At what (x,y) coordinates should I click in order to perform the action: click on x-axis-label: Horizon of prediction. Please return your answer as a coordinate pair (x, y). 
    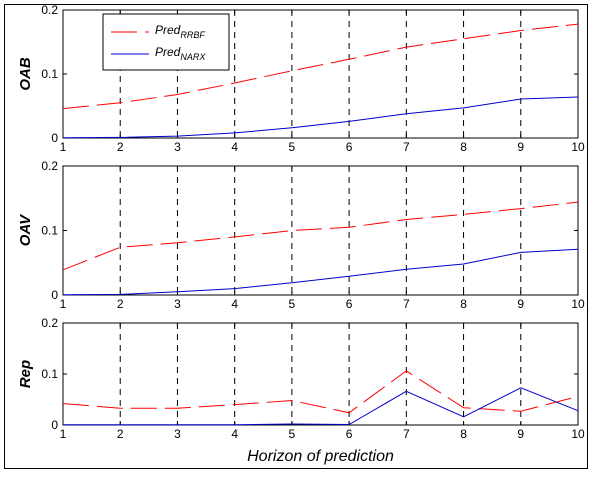
    Looking at the image, I should click on (320, 456).